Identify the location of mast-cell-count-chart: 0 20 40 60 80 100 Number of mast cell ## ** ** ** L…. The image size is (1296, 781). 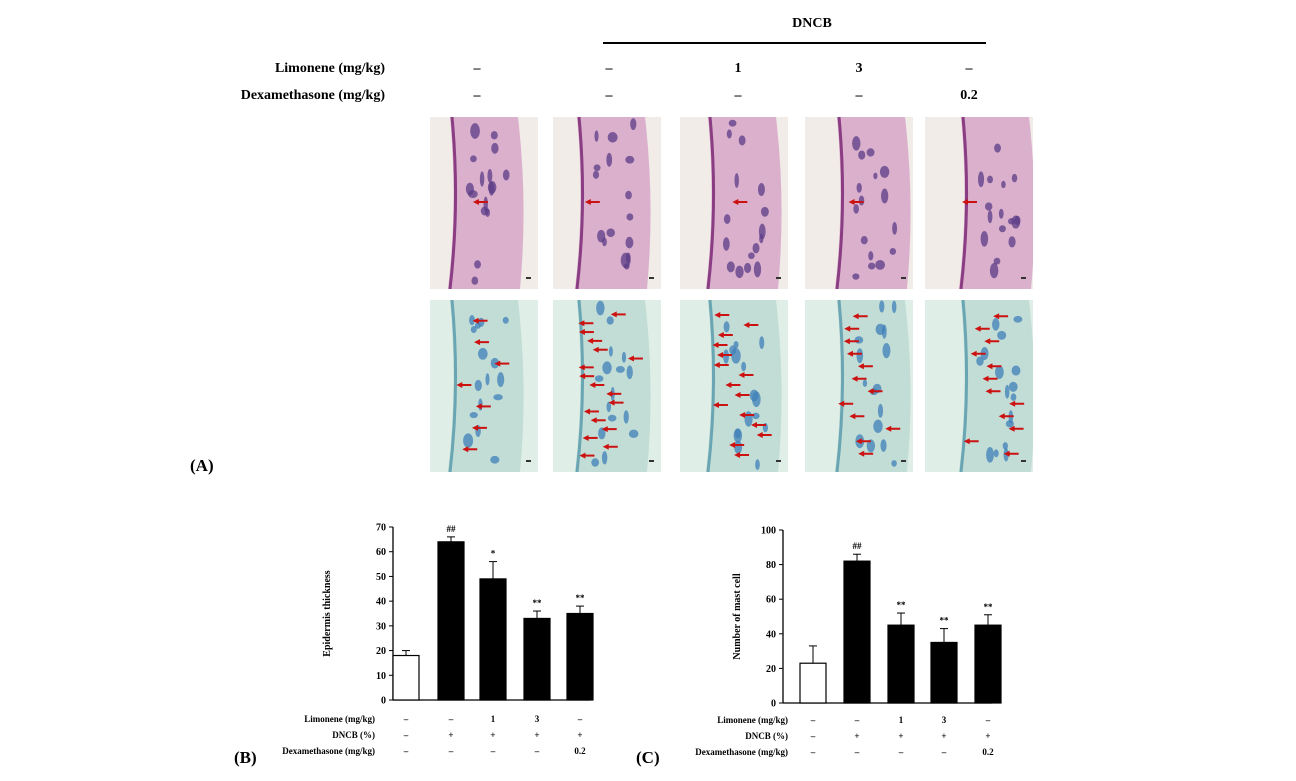
(848, 641).